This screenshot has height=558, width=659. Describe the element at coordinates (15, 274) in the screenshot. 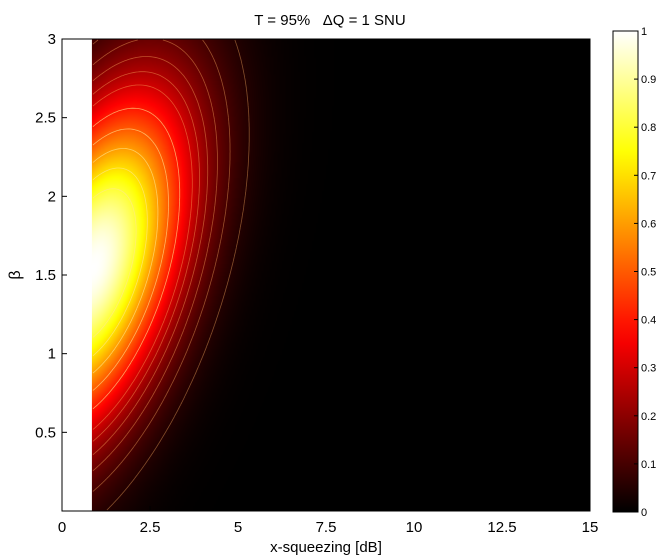

I see `y-axis-label: β` at that location.